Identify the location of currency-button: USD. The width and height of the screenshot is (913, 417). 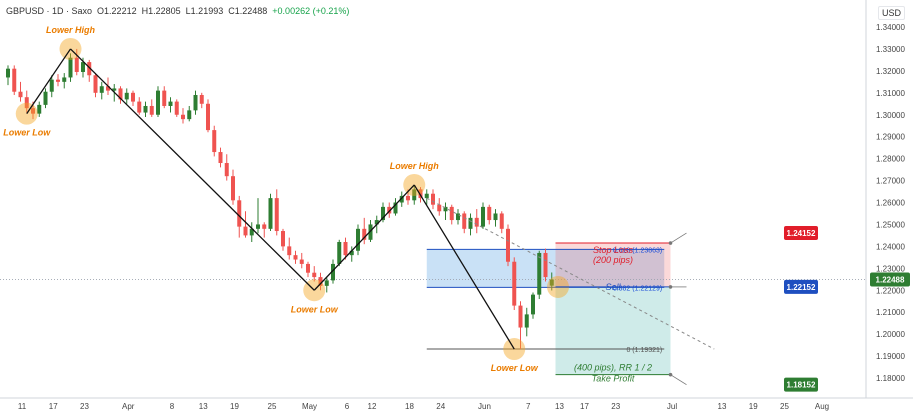
(891, 13).